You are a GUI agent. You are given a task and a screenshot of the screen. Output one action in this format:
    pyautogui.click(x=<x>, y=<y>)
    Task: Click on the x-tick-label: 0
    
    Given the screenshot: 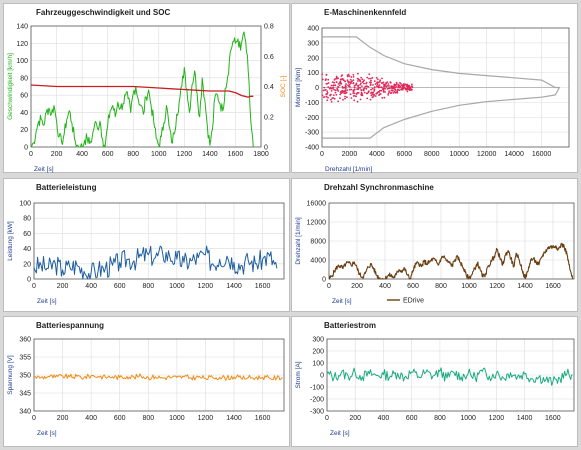 What is the action you would take?
    pyautogui.click(x=34, y=418)
    